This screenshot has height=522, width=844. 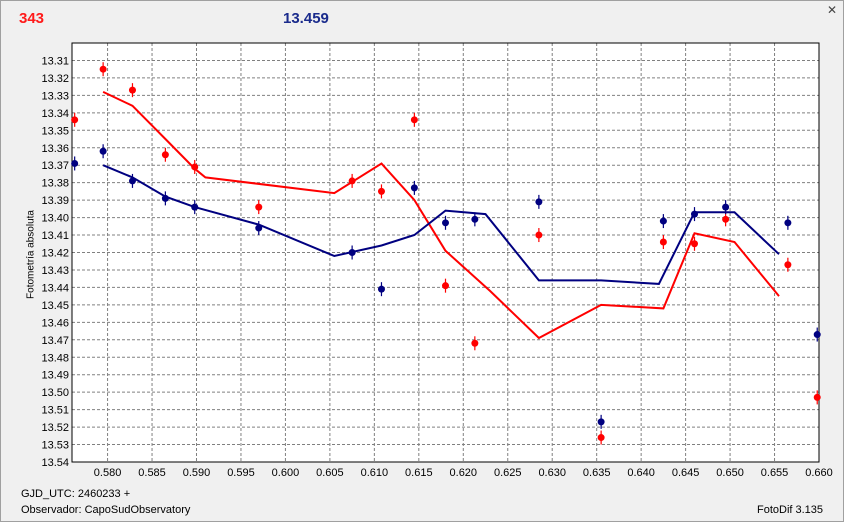 I want to click on y-tick-label: 13.40, so click(x=55, y=219).